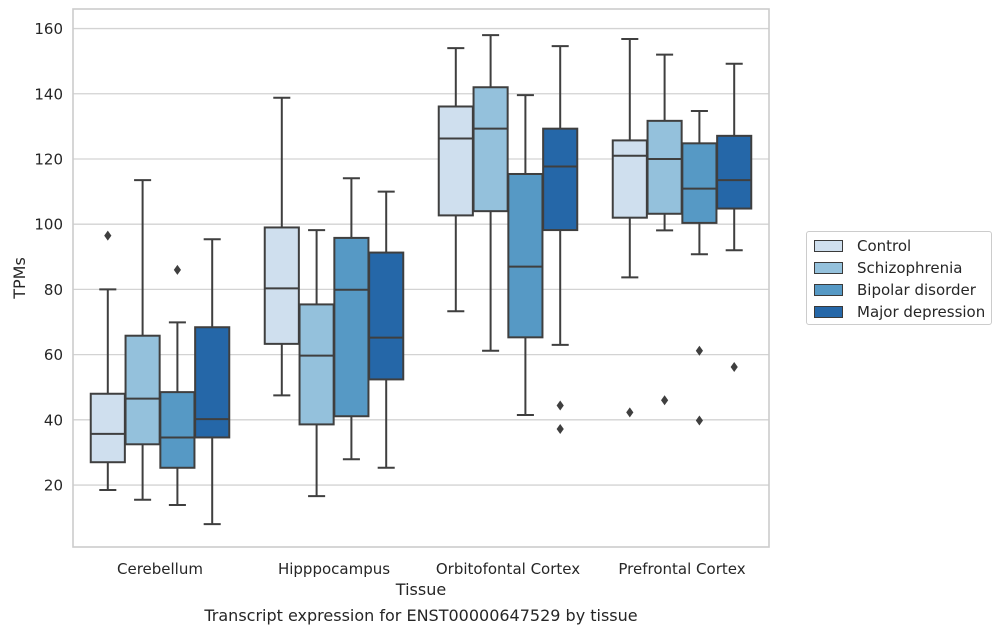 This screenshot has width=1002, height=634. I want to click on y-tick-label: 120, so click(48, 159).